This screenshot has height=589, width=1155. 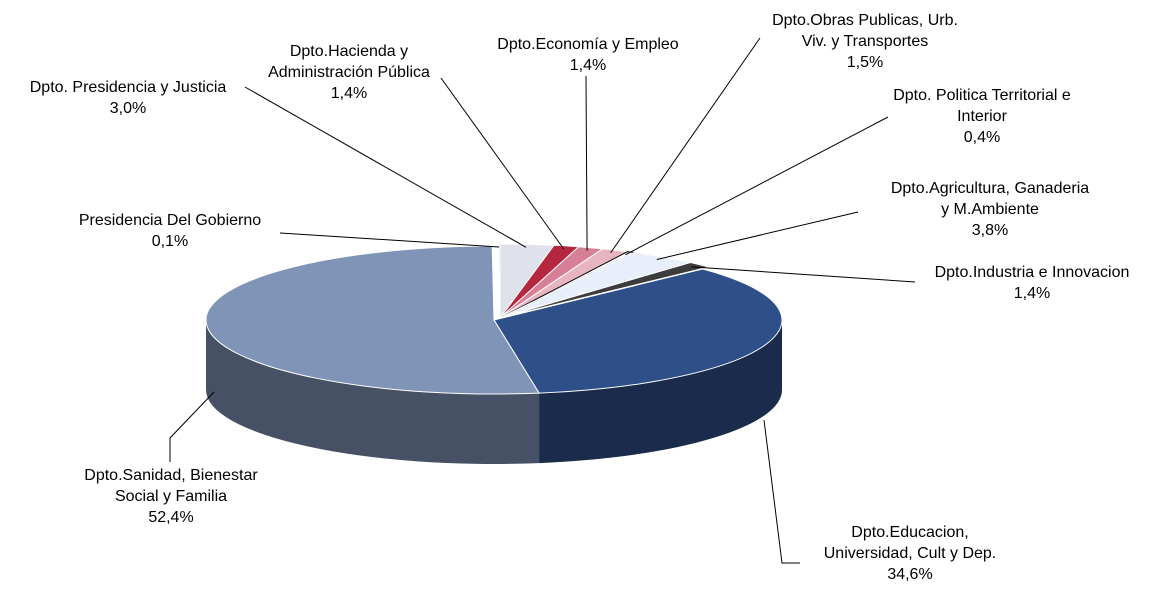 I want to click on slice-label-line: Administración Pública, so click(x=349, y=72).